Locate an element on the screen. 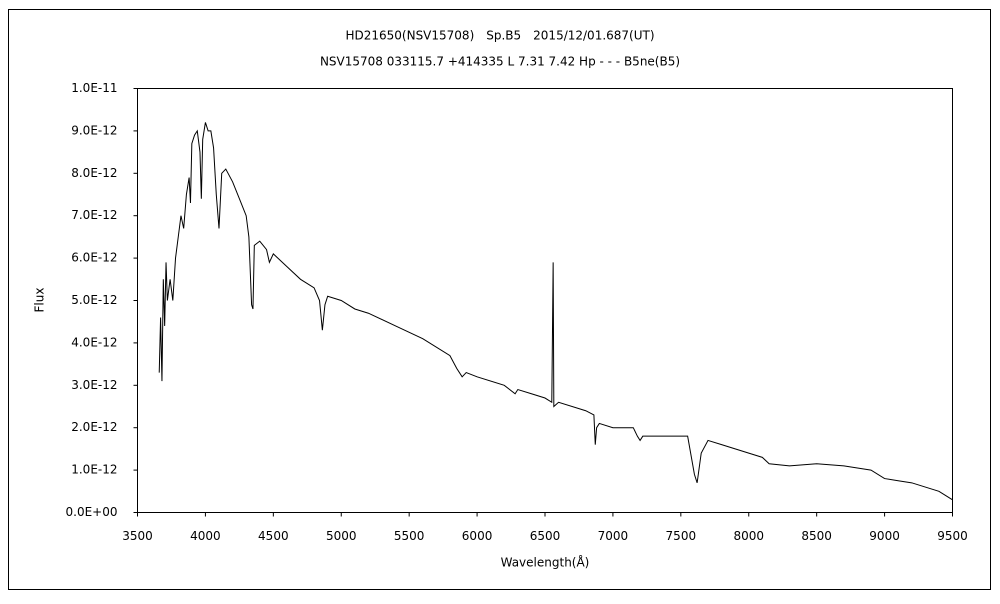  x-tick-label: 8500 is located at coordinates (816, 536).